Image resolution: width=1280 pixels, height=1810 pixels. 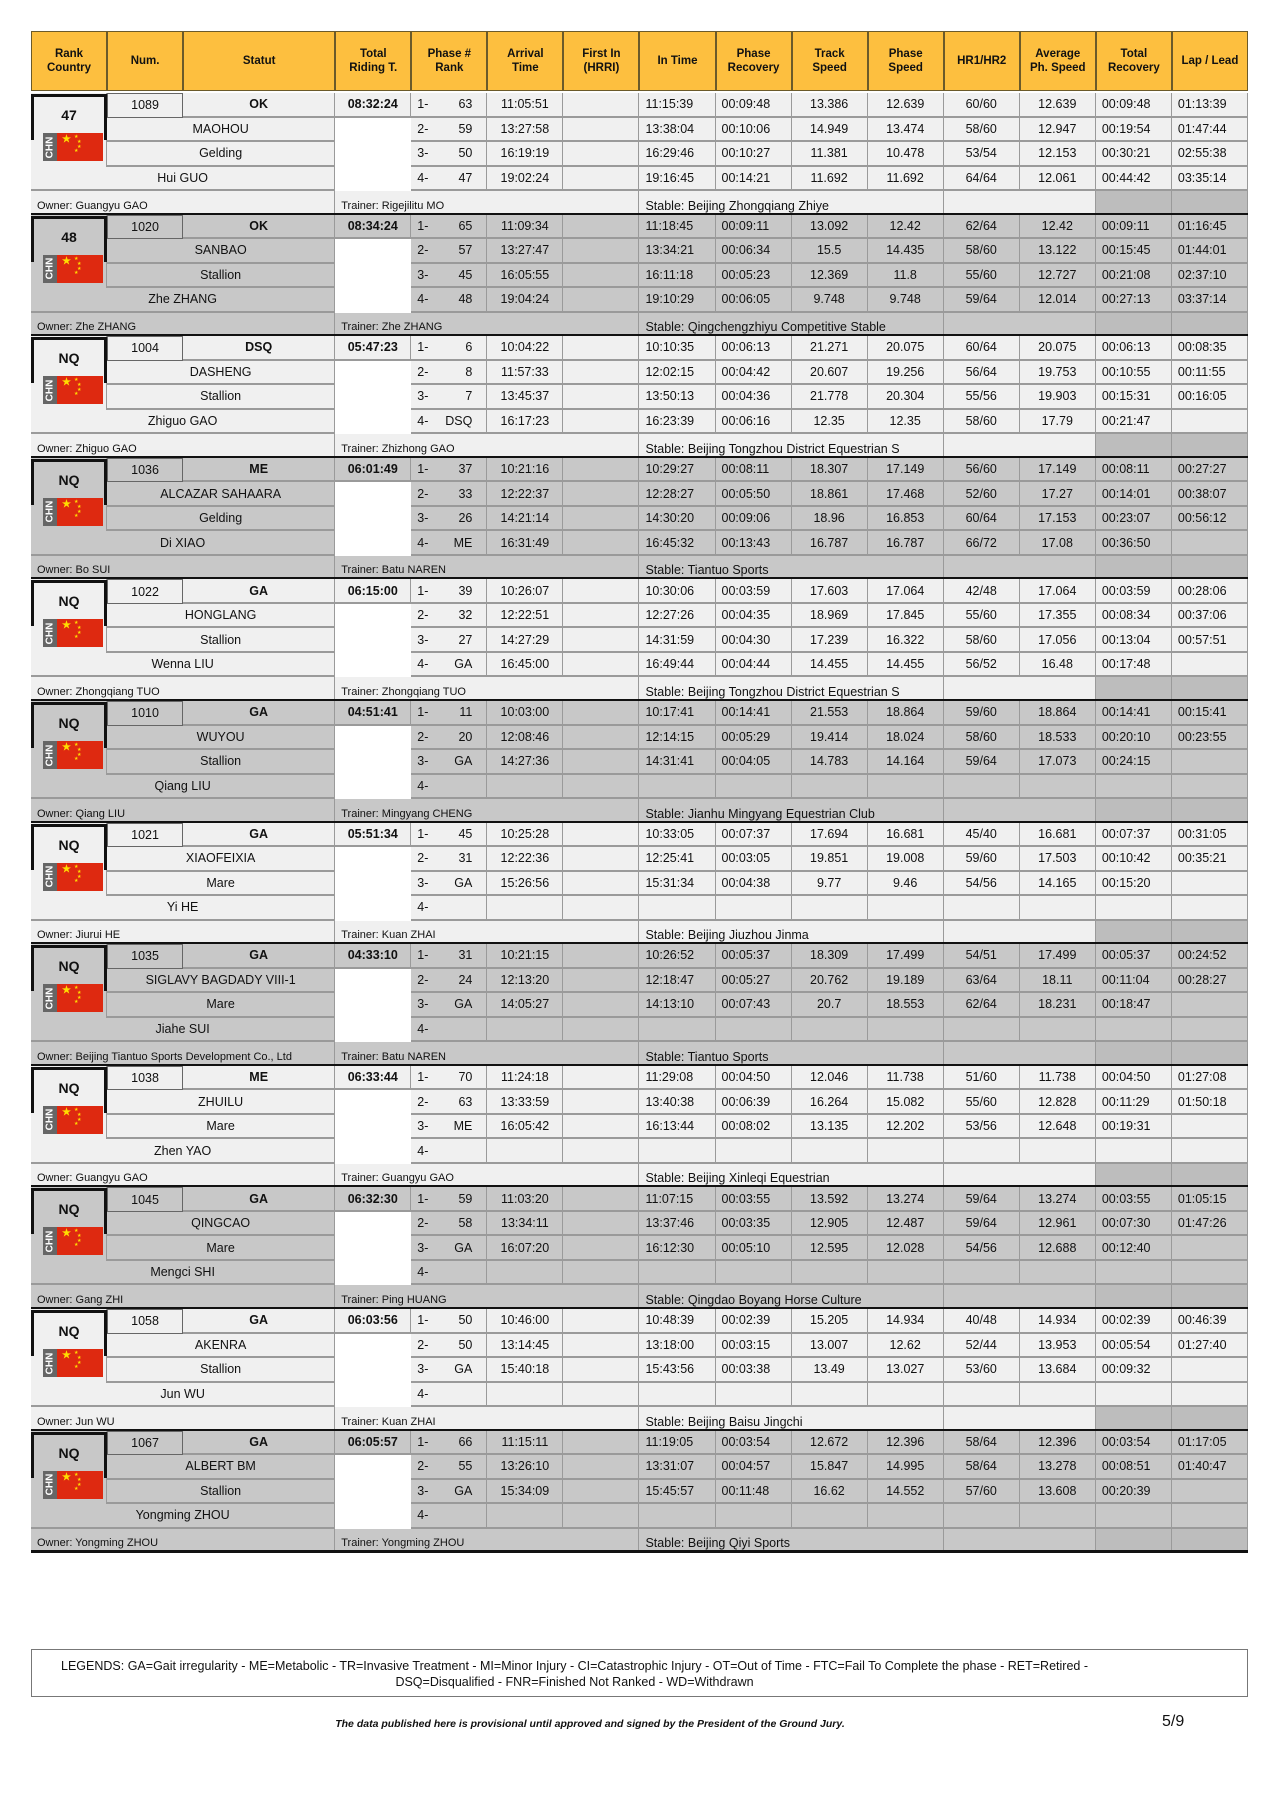 What do you see at coordinates (1209, 227) in the screenshot?
I see `lap-lead-cell: 01:16:45` at bounding box center [1209, 227].